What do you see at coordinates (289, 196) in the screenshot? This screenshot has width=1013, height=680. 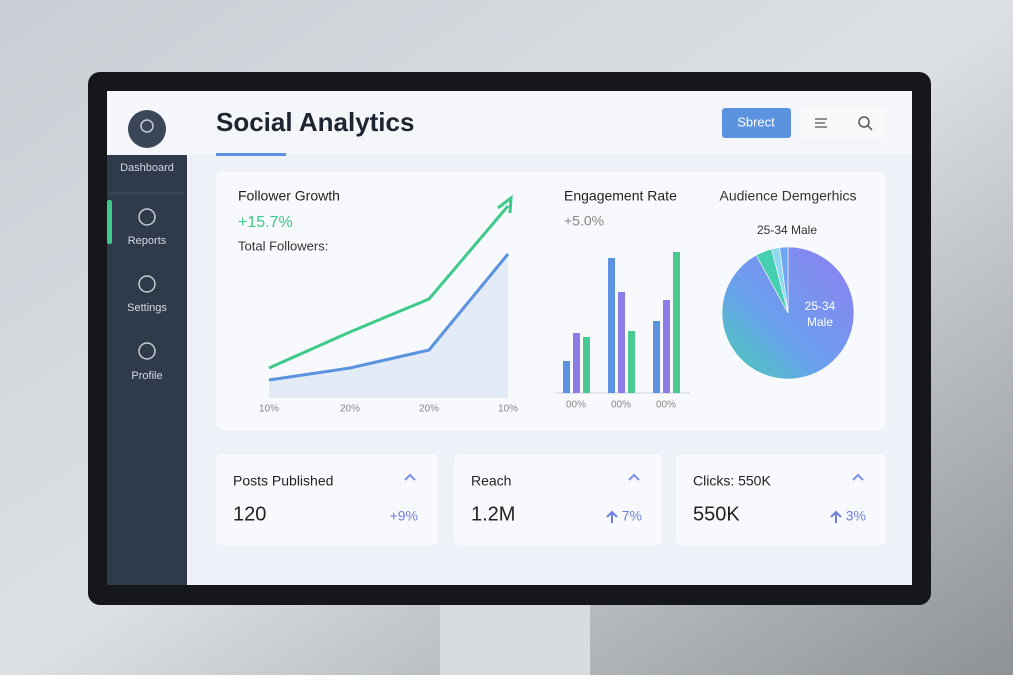 I see `chart-title: Follower Growth` at bounding box center [289, 196].